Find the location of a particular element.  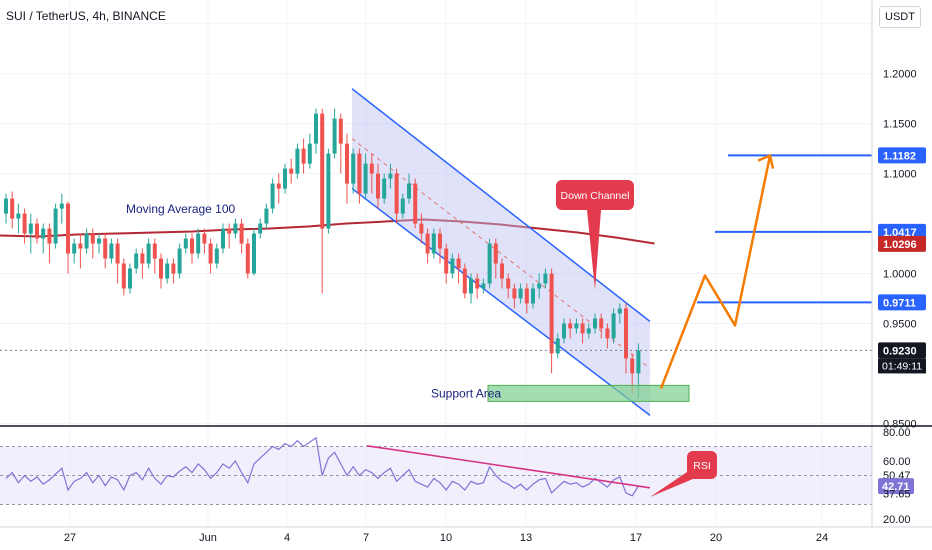

time-tick-label: 4 is located at coordinates (287, 538).